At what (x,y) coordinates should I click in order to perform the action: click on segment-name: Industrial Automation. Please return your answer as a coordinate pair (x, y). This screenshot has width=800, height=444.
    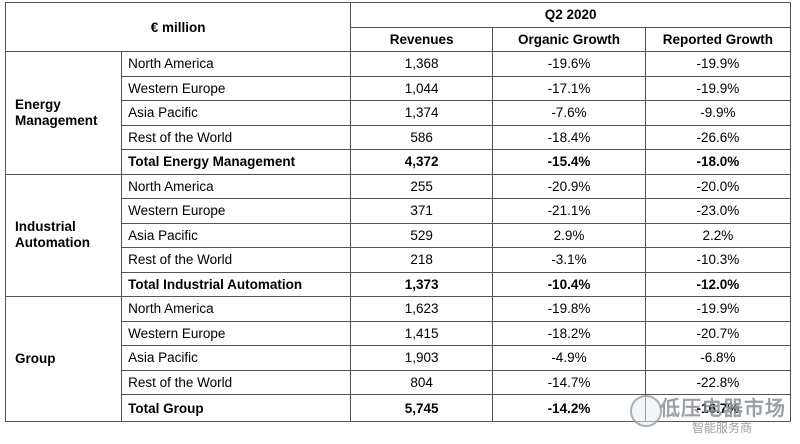
    Looking at the image, I should click on (63, 235).